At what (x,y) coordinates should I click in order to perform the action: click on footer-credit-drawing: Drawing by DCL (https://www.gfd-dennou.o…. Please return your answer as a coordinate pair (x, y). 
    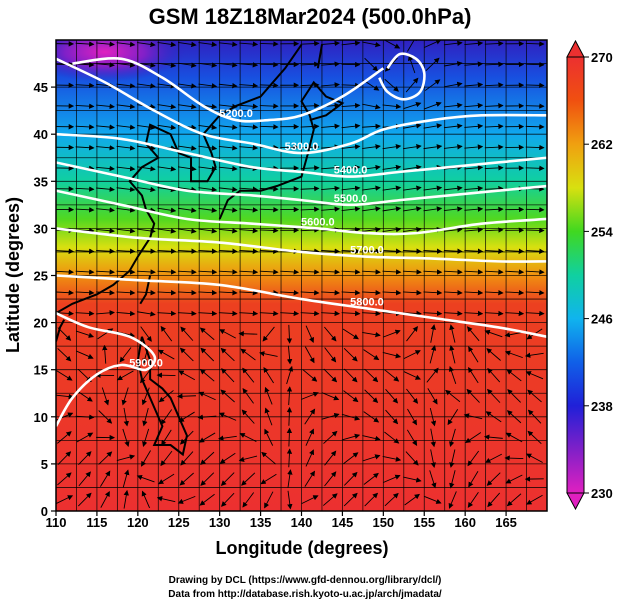
    Looking at the image, I should click on (305, 580).